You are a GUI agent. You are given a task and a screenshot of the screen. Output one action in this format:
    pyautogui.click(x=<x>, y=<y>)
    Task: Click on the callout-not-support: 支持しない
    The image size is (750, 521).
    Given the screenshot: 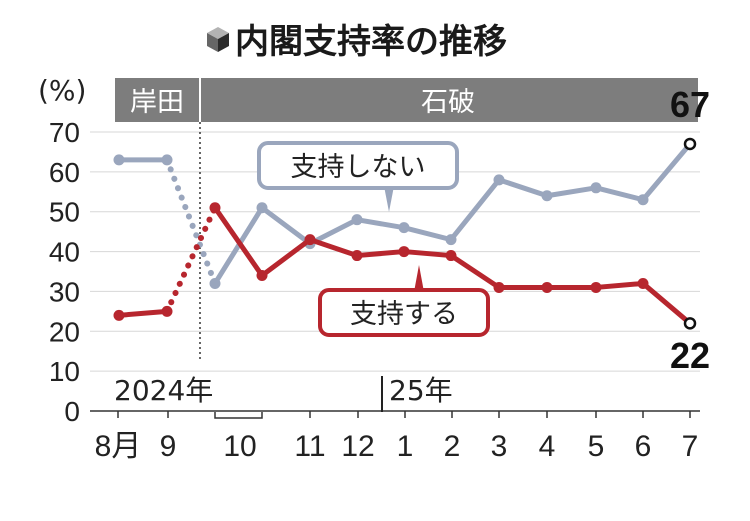 What is the action you would take?
    pyautogui.click(x=358, y=176)
    